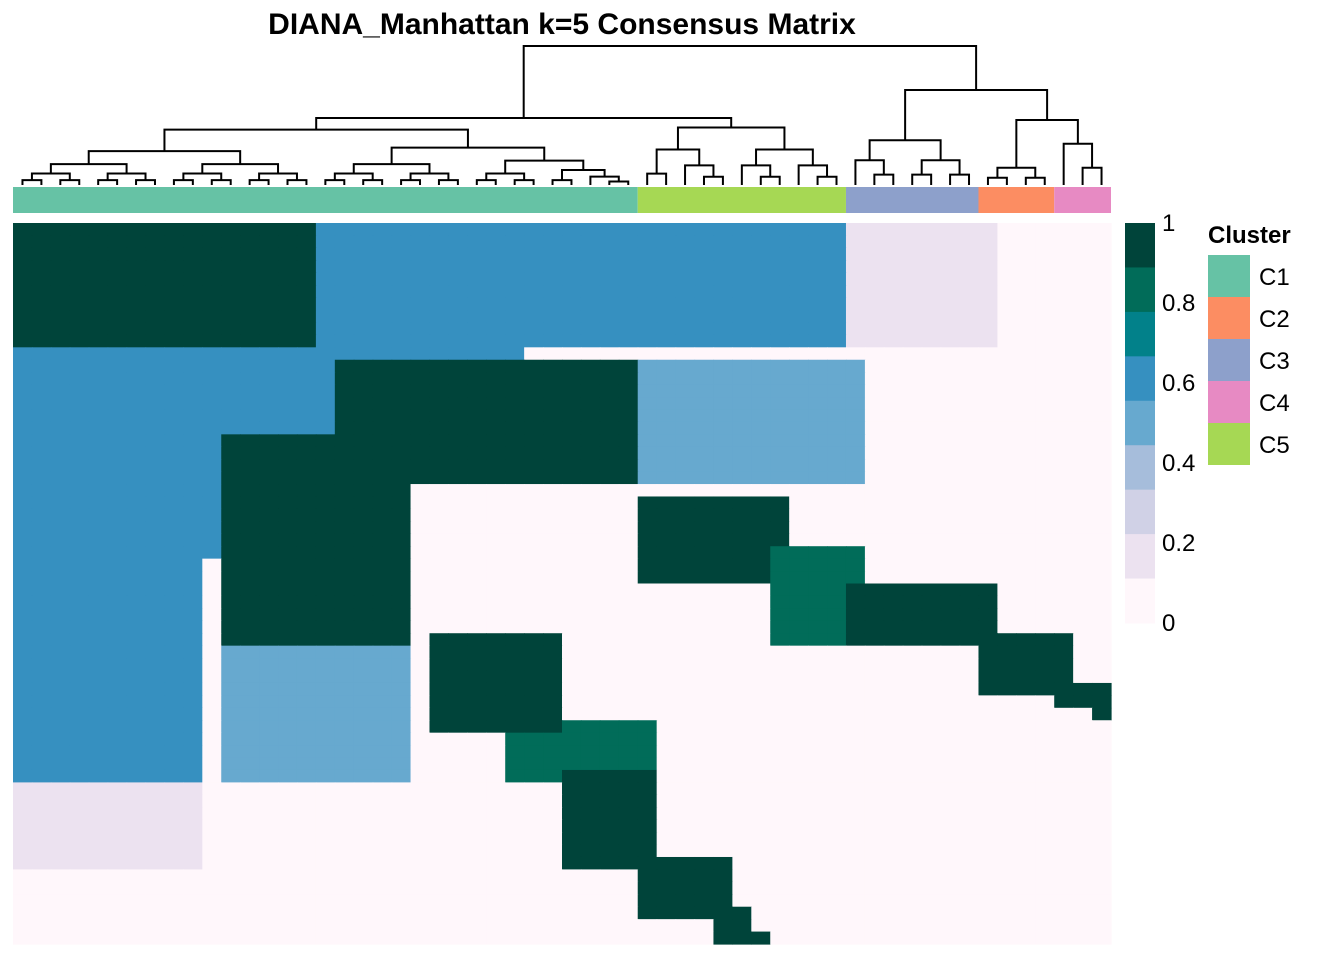  What do you see at coordinates (997, 180) in the screenshot?
I see `dendrogram-link` at bounding box center [997, 180].